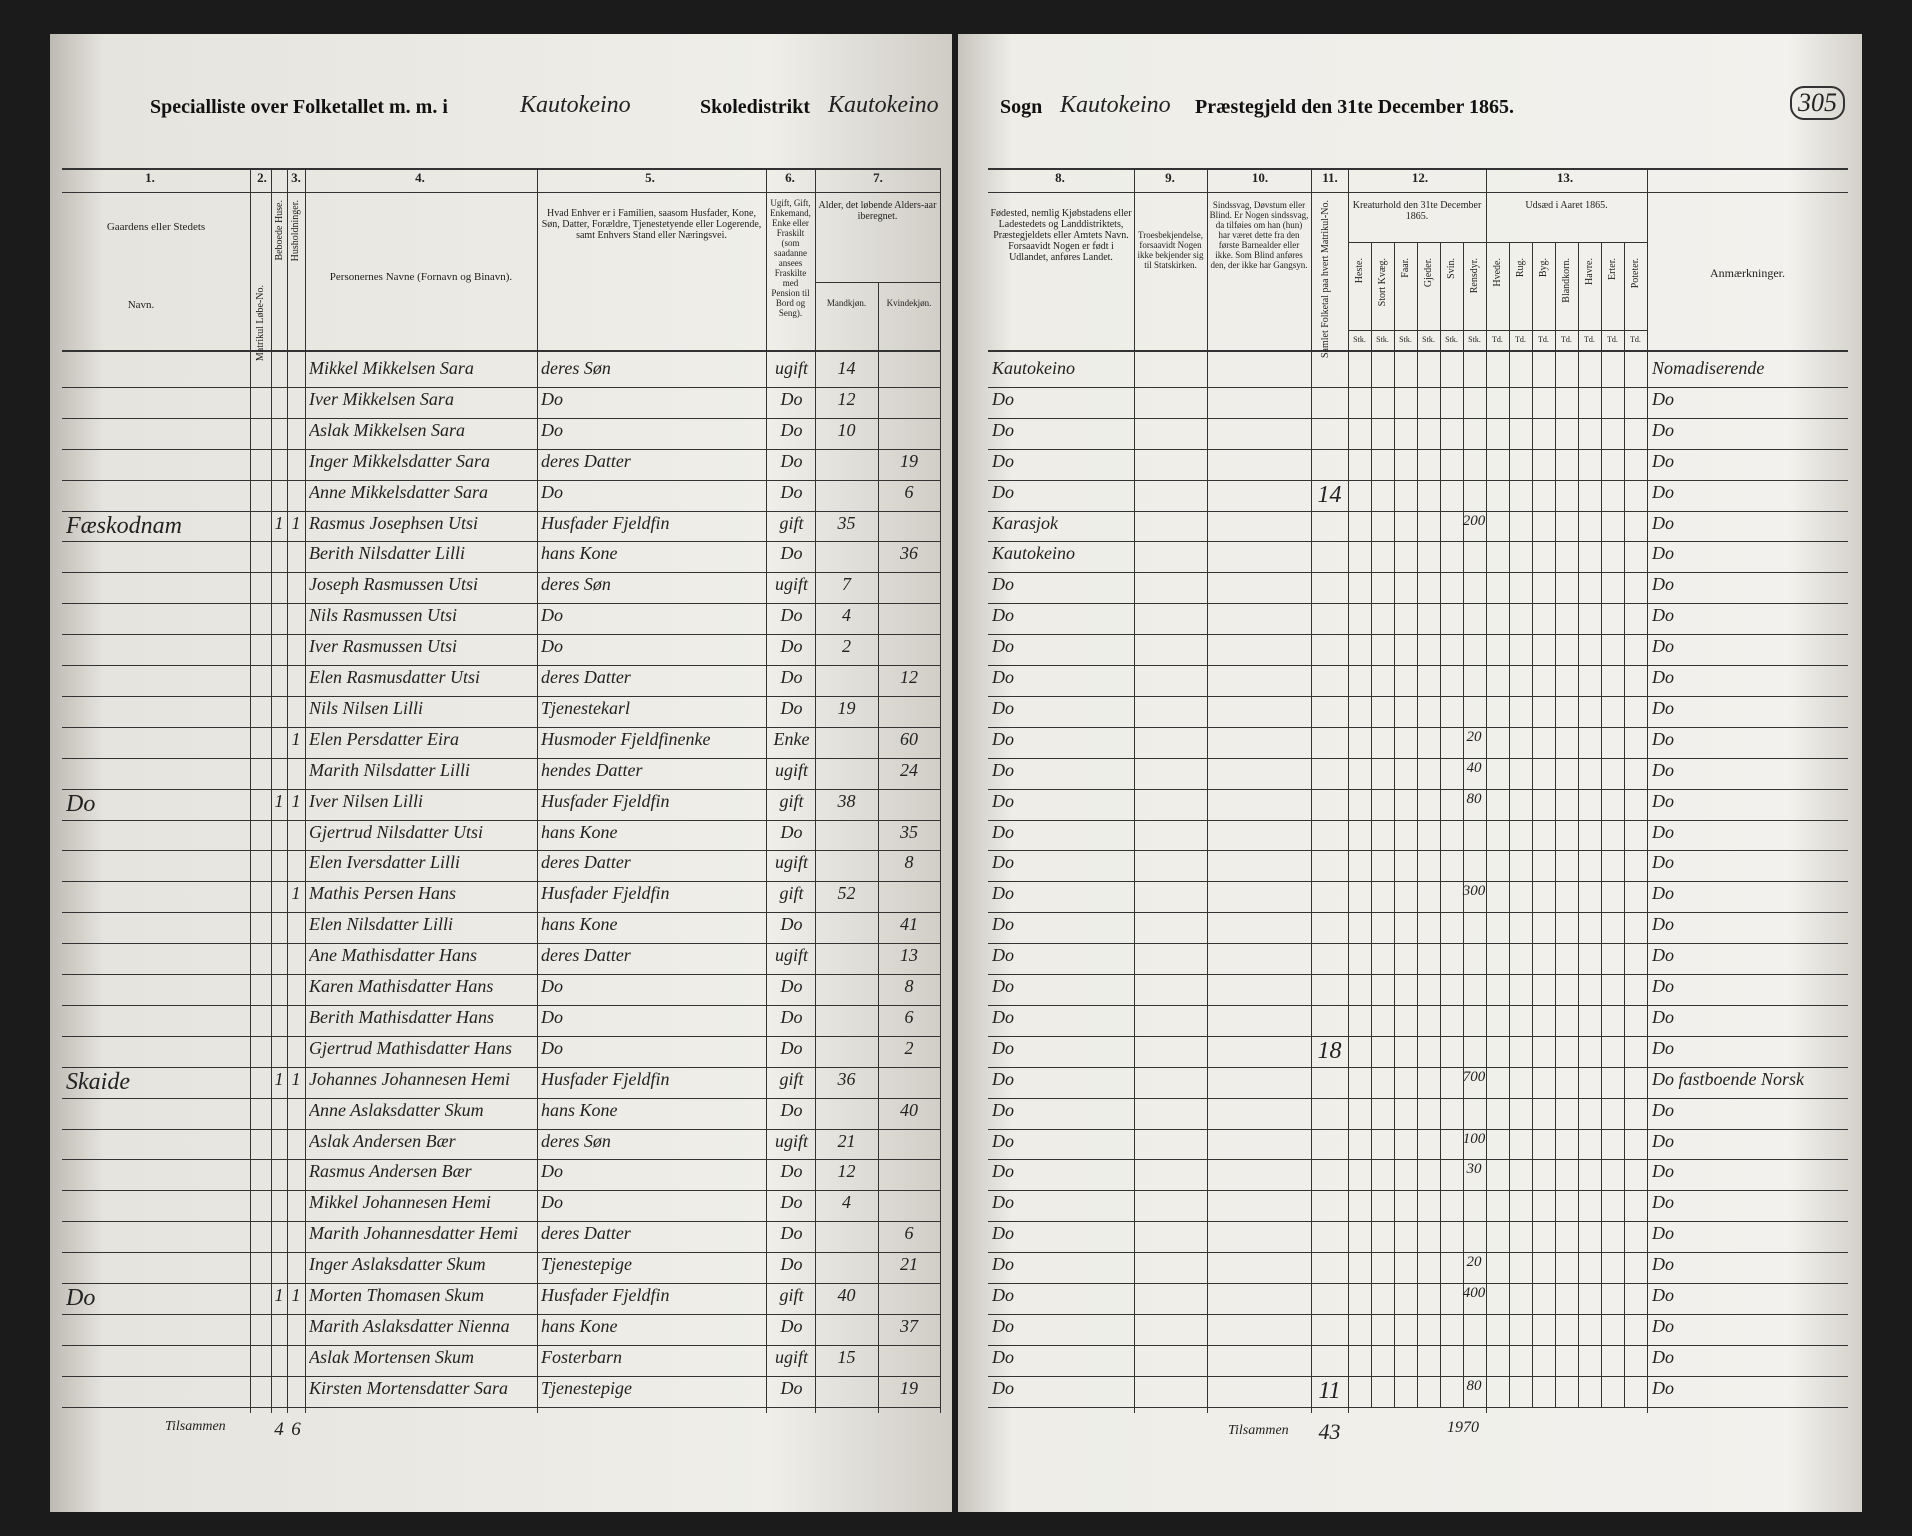 The image size is (1912, 1536). What do you see at coordinates (791, 955) in the screenshot?
I see `status: ugift` at bounding box center [791, 955].